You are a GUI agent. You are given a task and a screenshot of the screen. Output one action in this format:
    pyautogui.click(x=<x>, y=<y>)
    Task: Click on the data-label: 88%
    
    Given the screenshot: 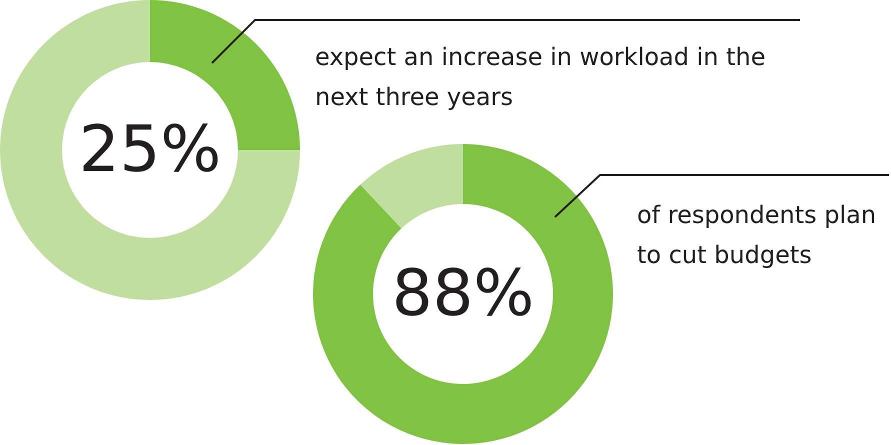 What is the action you would take?
    pyautogui.click(x=463, y=294)
    